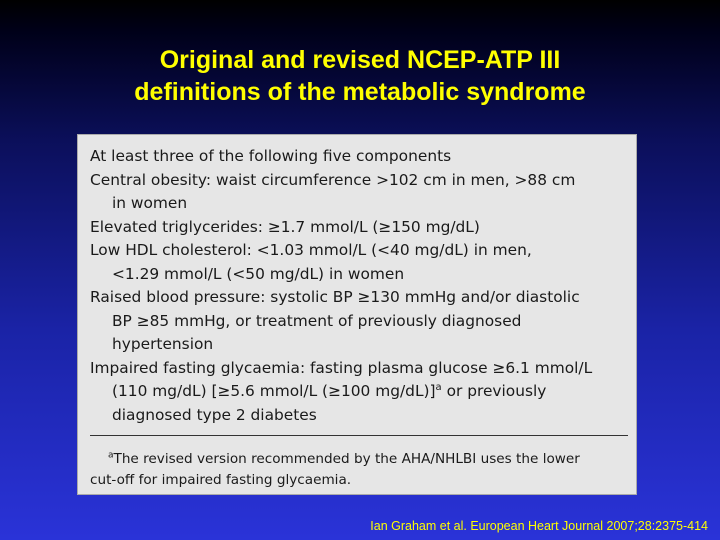 The image size is (720, 540). I want to click on footnote-superscript: a, so click(111, 455).